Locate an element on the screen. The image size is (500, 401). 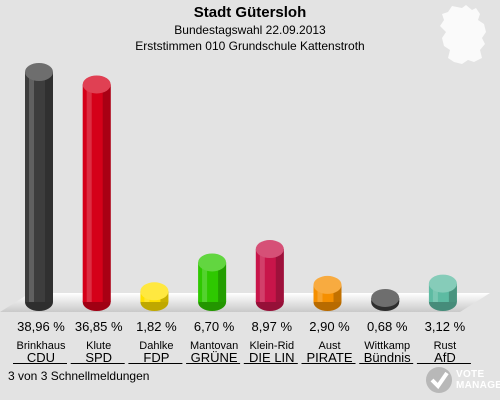
party-label: SPD is located at coordinates (98, 357).